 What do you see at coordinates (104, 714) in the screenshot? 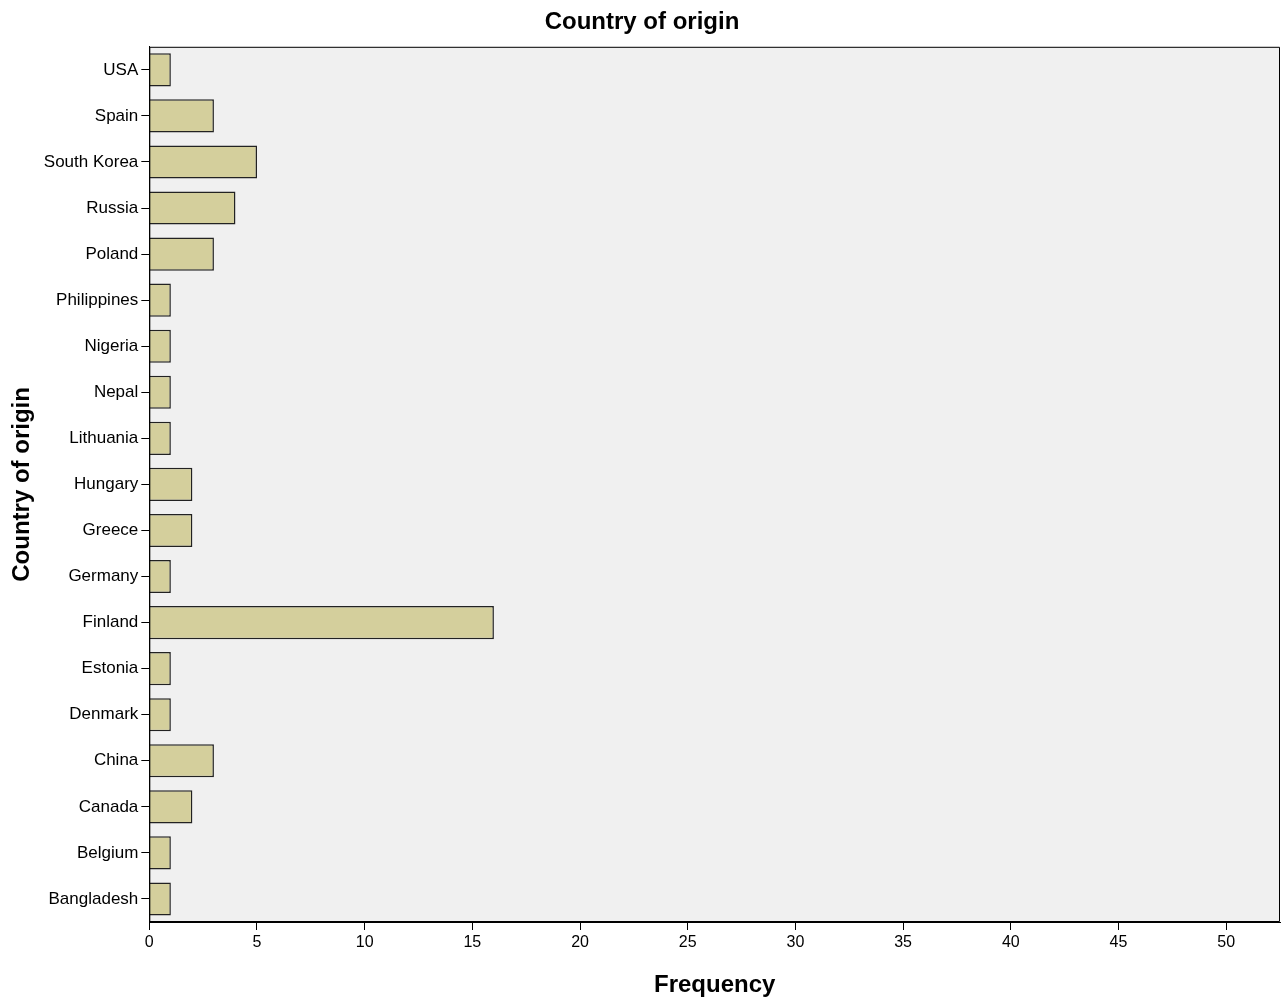
I see `y-tick-label: Denmark` at bounding box center [104, 714].